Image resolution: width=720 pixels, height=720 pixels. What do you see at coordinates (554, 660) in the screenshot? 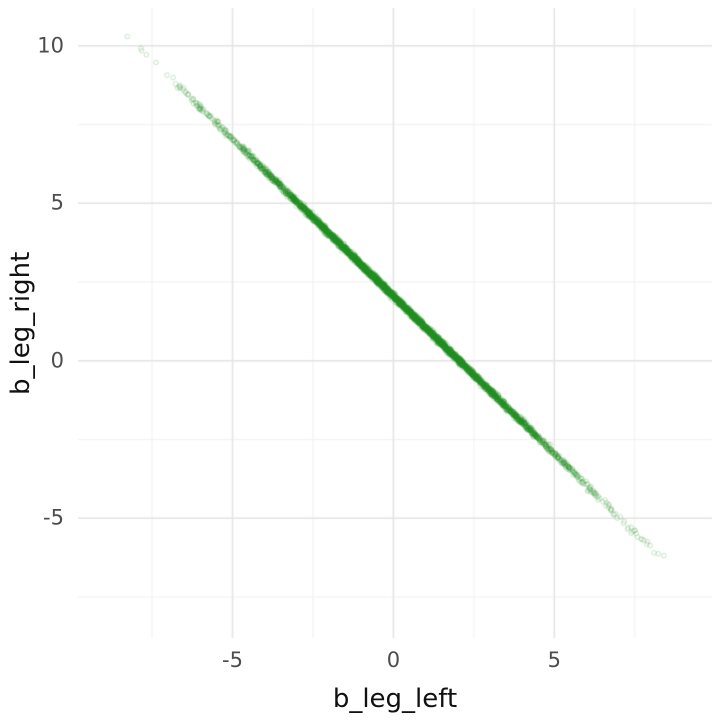
I see `x-axis-tick-label: 5` at bounding box center [554, 660].